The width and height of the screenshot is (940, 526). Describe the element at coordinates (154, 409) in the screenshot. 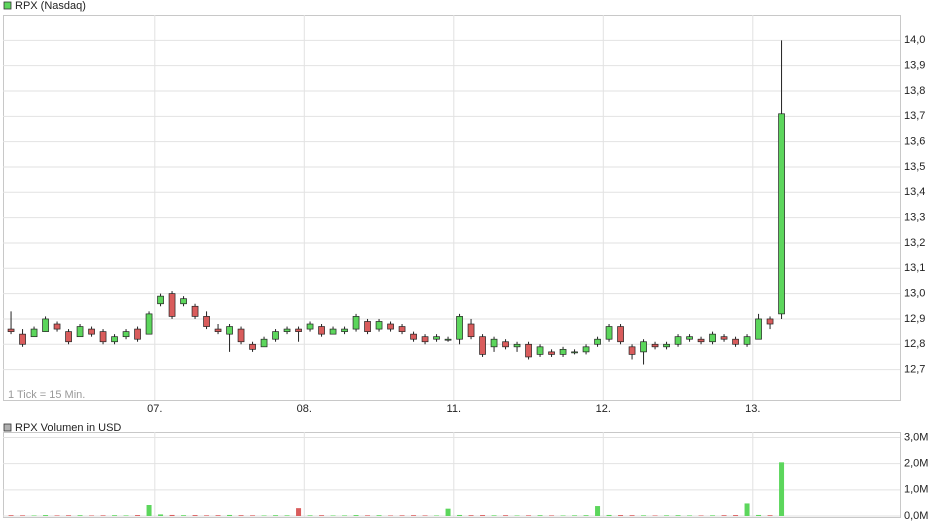

I see `x-tick-label: 07.` at that location.